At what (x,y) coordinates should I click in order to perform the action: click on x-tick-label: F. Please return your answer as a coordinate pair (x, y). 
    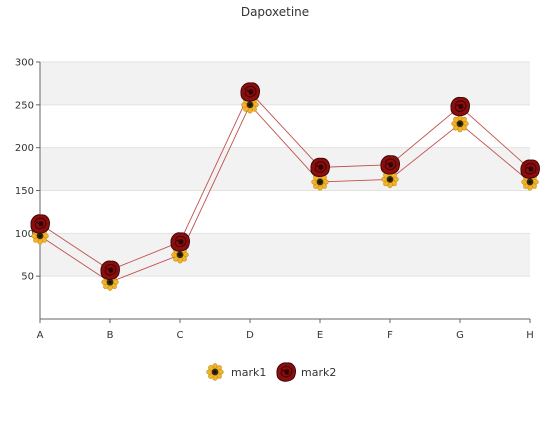
    Looking at the image, I should click on (390, 335).